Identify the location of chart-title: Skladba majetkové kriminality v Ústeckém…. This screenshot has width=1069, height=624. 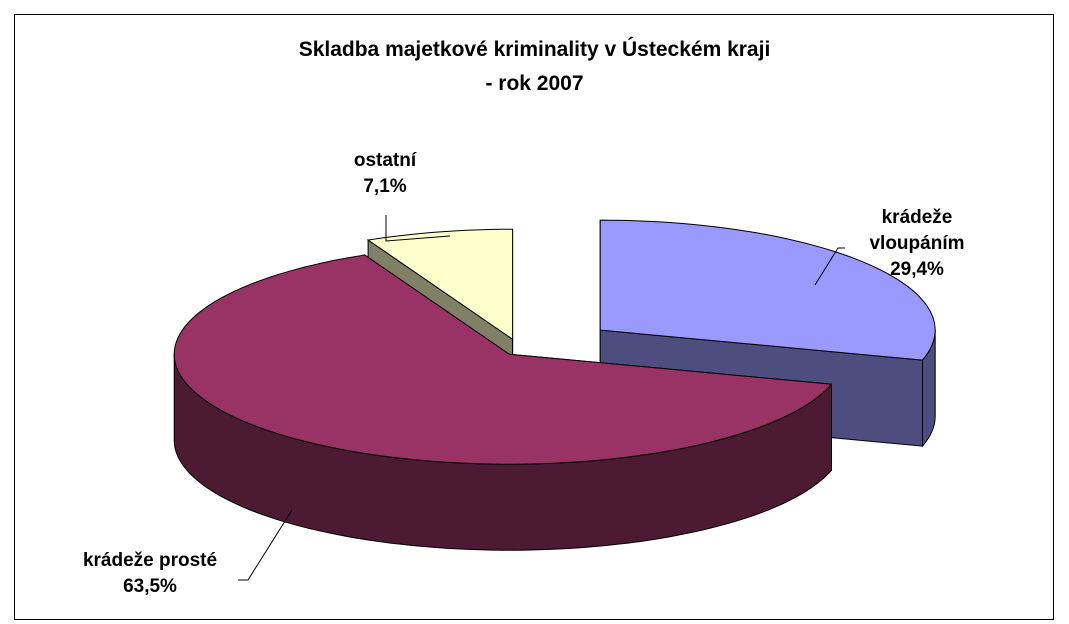
(534, 49).